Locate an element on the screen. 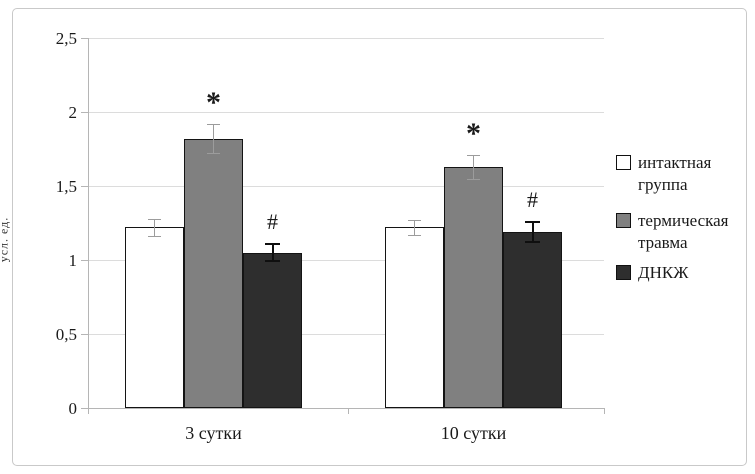 Image resolution: width=755 pixels, height=474 pixels. y-axis-title: усл. ед. is located at coordinates (5, 239).